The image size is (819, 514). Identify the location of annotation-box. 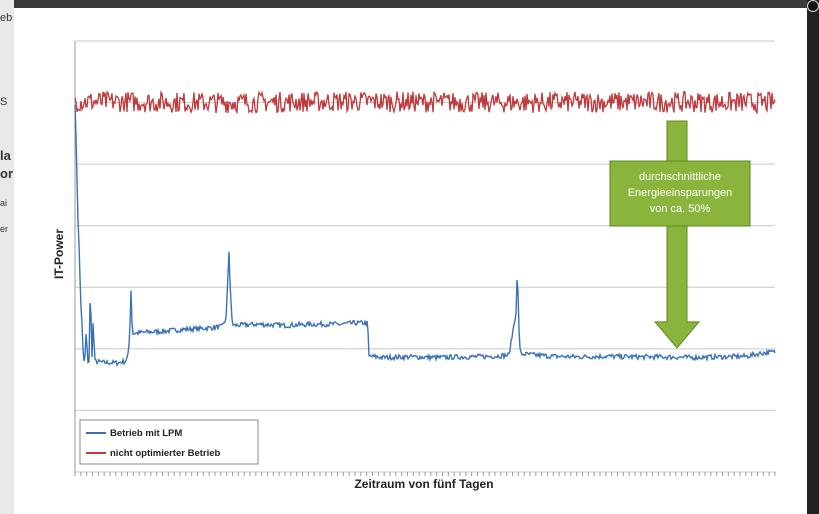
(680, 193).